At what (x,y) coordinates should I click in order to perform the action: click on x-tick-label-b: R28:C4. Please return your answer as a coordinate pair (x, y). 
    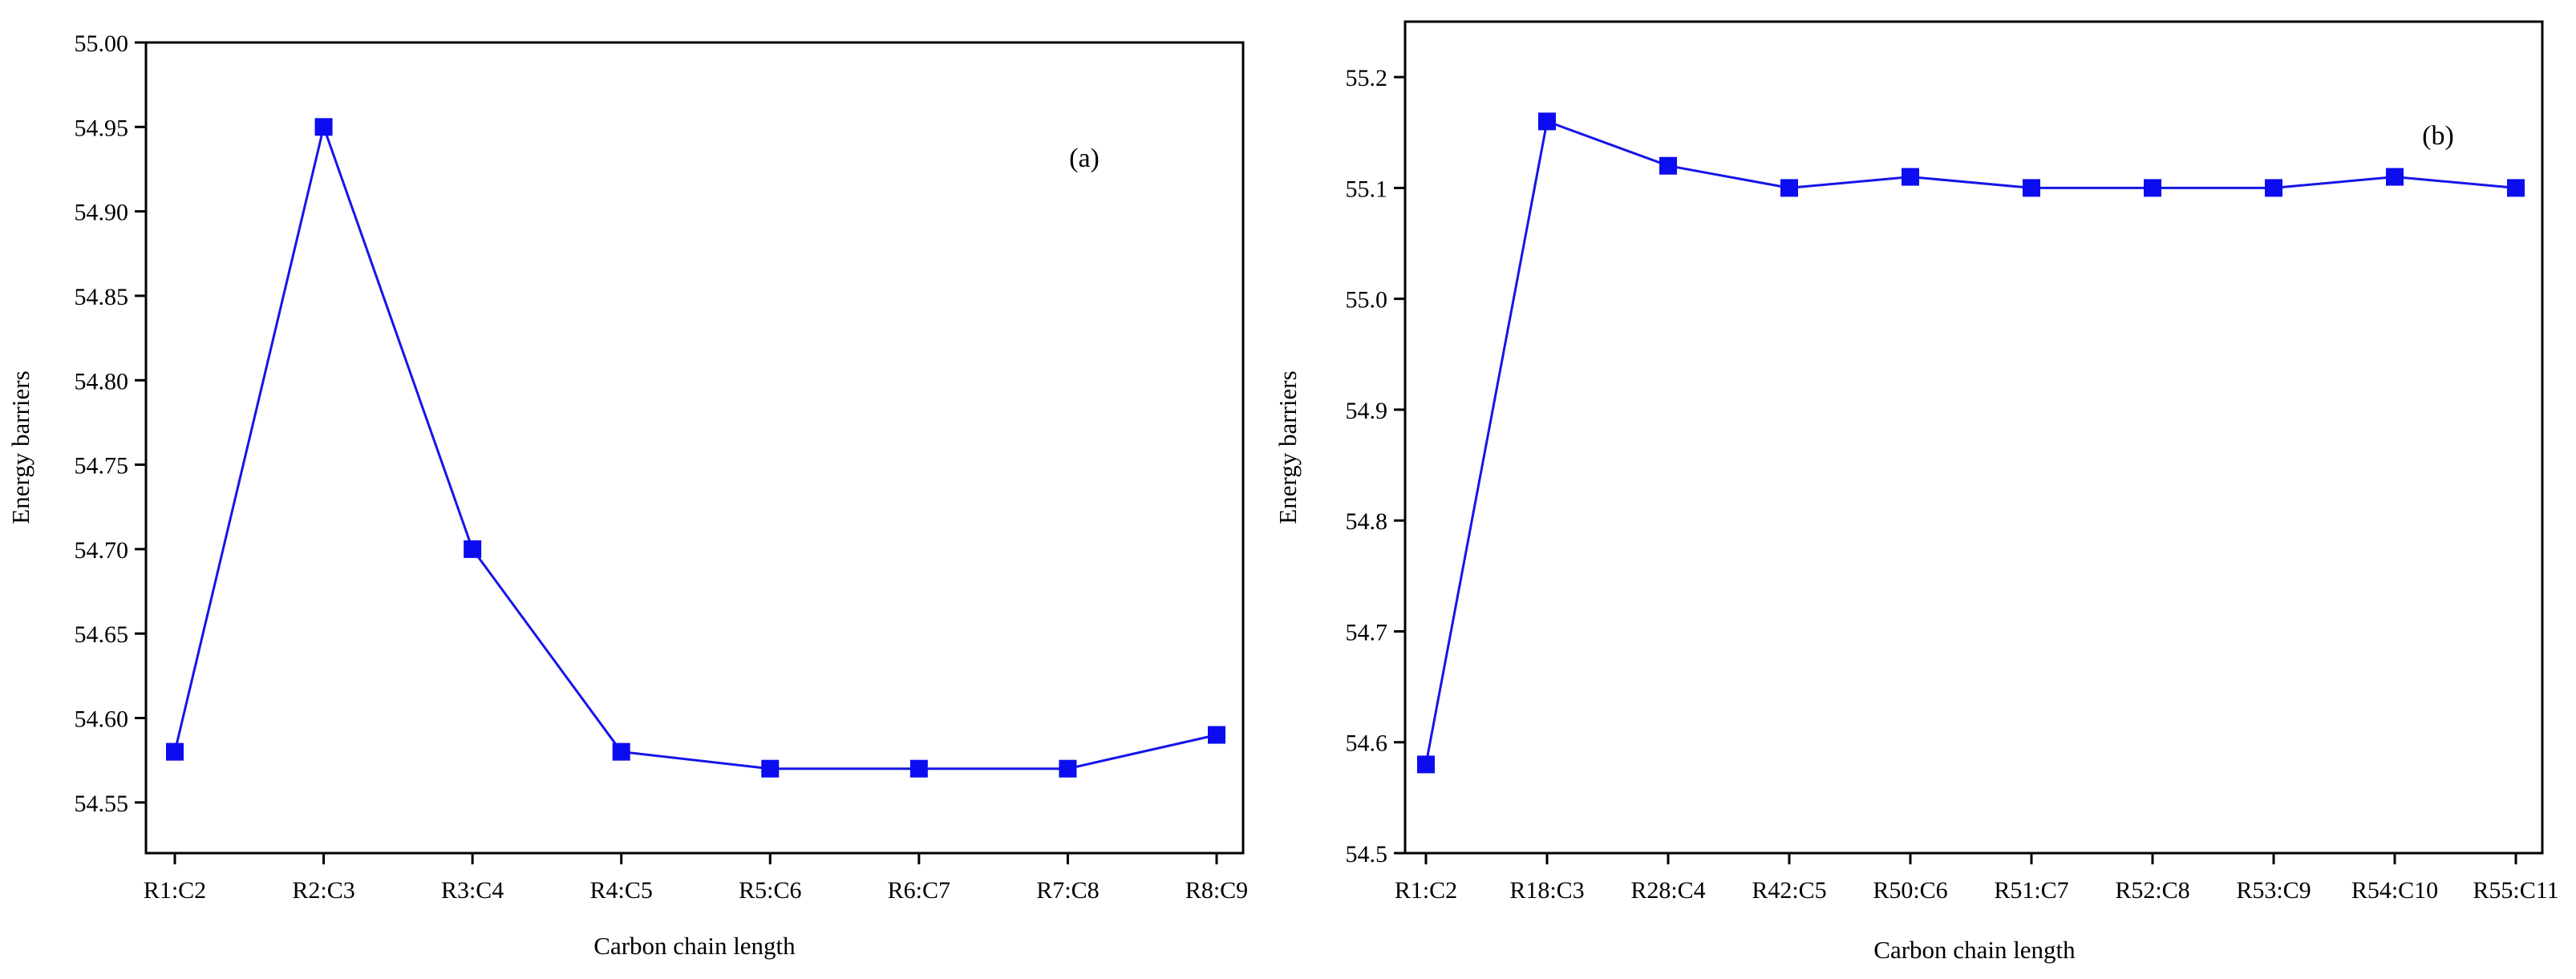
    Looking at the image, I should click on (1667, 890).